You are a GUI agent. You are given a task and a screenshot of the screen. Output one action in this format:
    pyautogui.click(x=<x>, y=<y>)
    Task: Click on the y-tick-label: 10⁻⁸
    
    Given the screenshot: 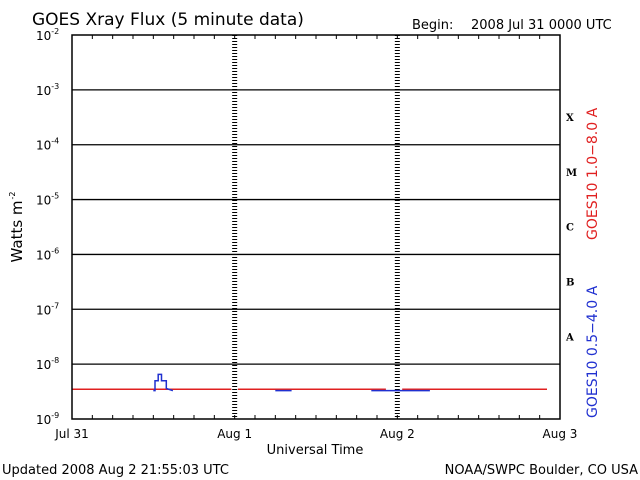 What is the action you would take?
    pyautogui.click(x=47, y=364)
    